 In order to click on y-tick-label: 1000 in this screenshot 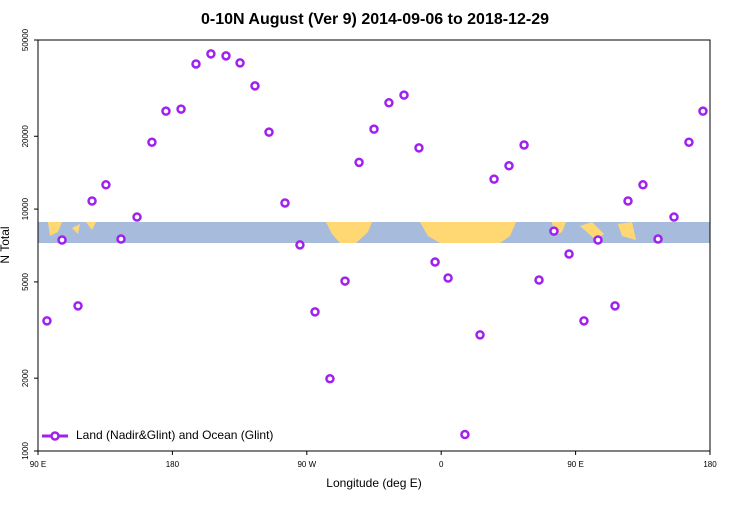, I will do `click(25, 451)`.